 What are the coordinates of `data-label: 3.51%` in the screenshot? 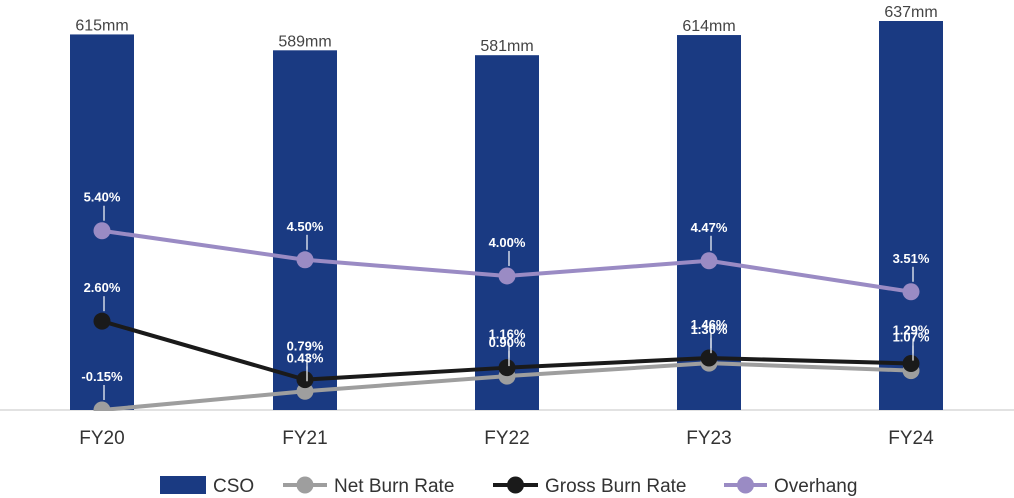 It's located at (911, 258).